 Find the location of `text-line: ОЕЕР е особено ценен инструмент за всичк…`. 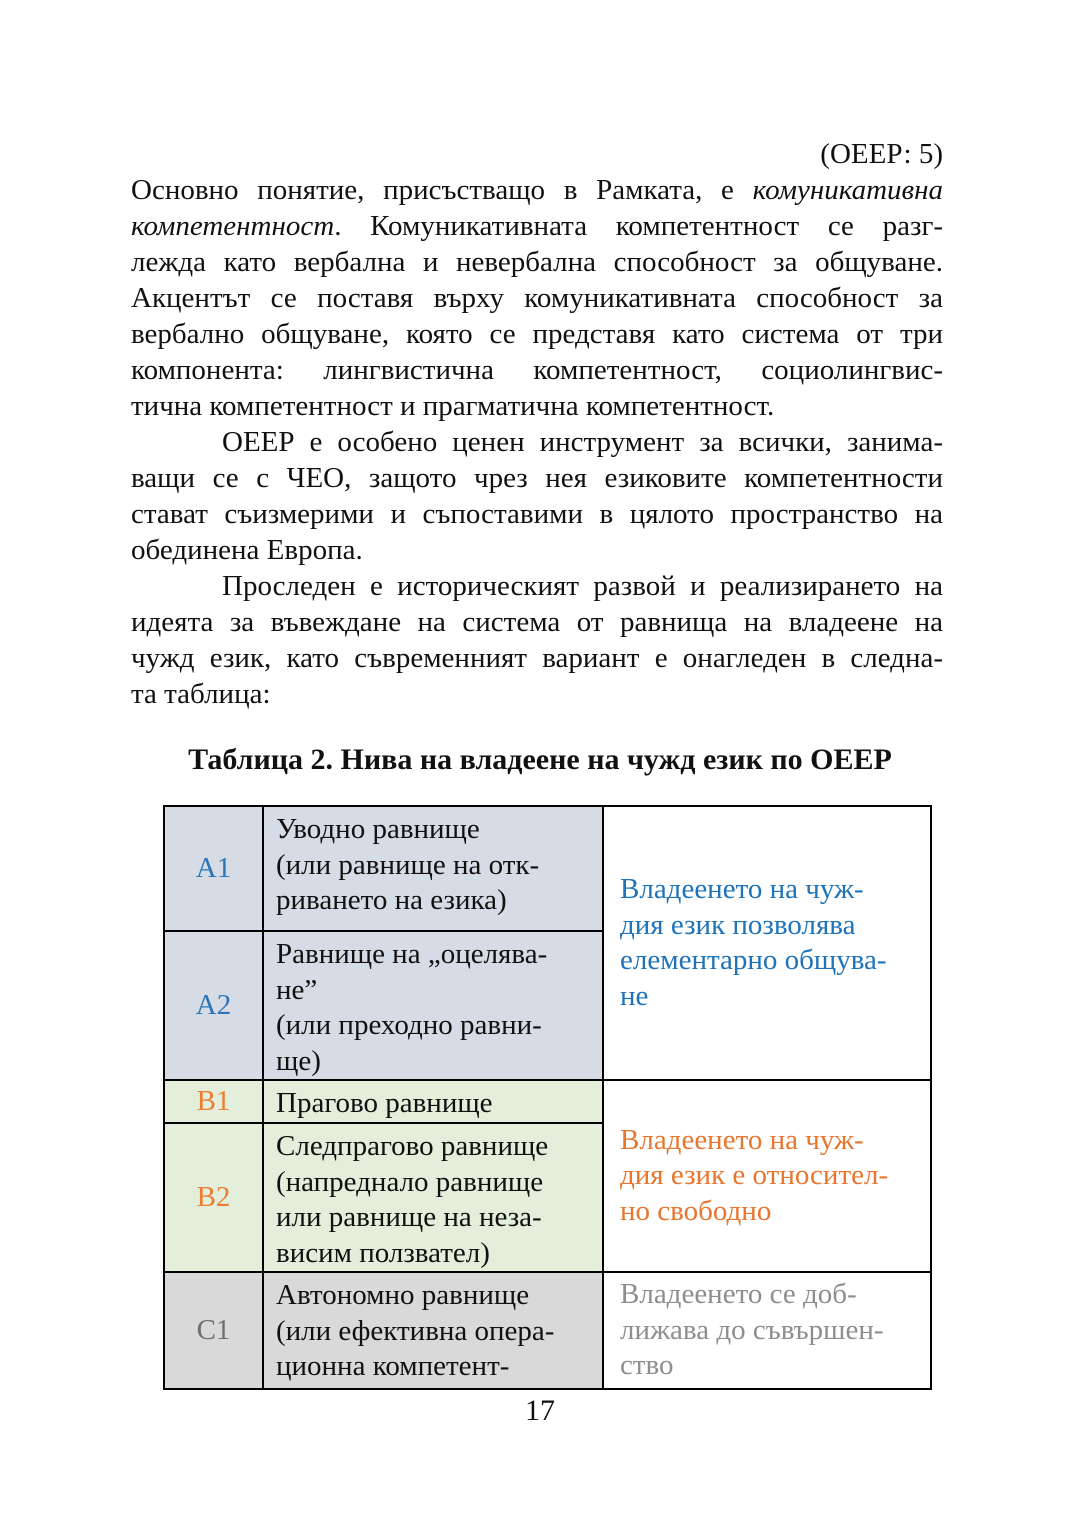

text-line: ОЕЕР е особено ценен инструмент за всичк… is located at coordinates (582, 442).